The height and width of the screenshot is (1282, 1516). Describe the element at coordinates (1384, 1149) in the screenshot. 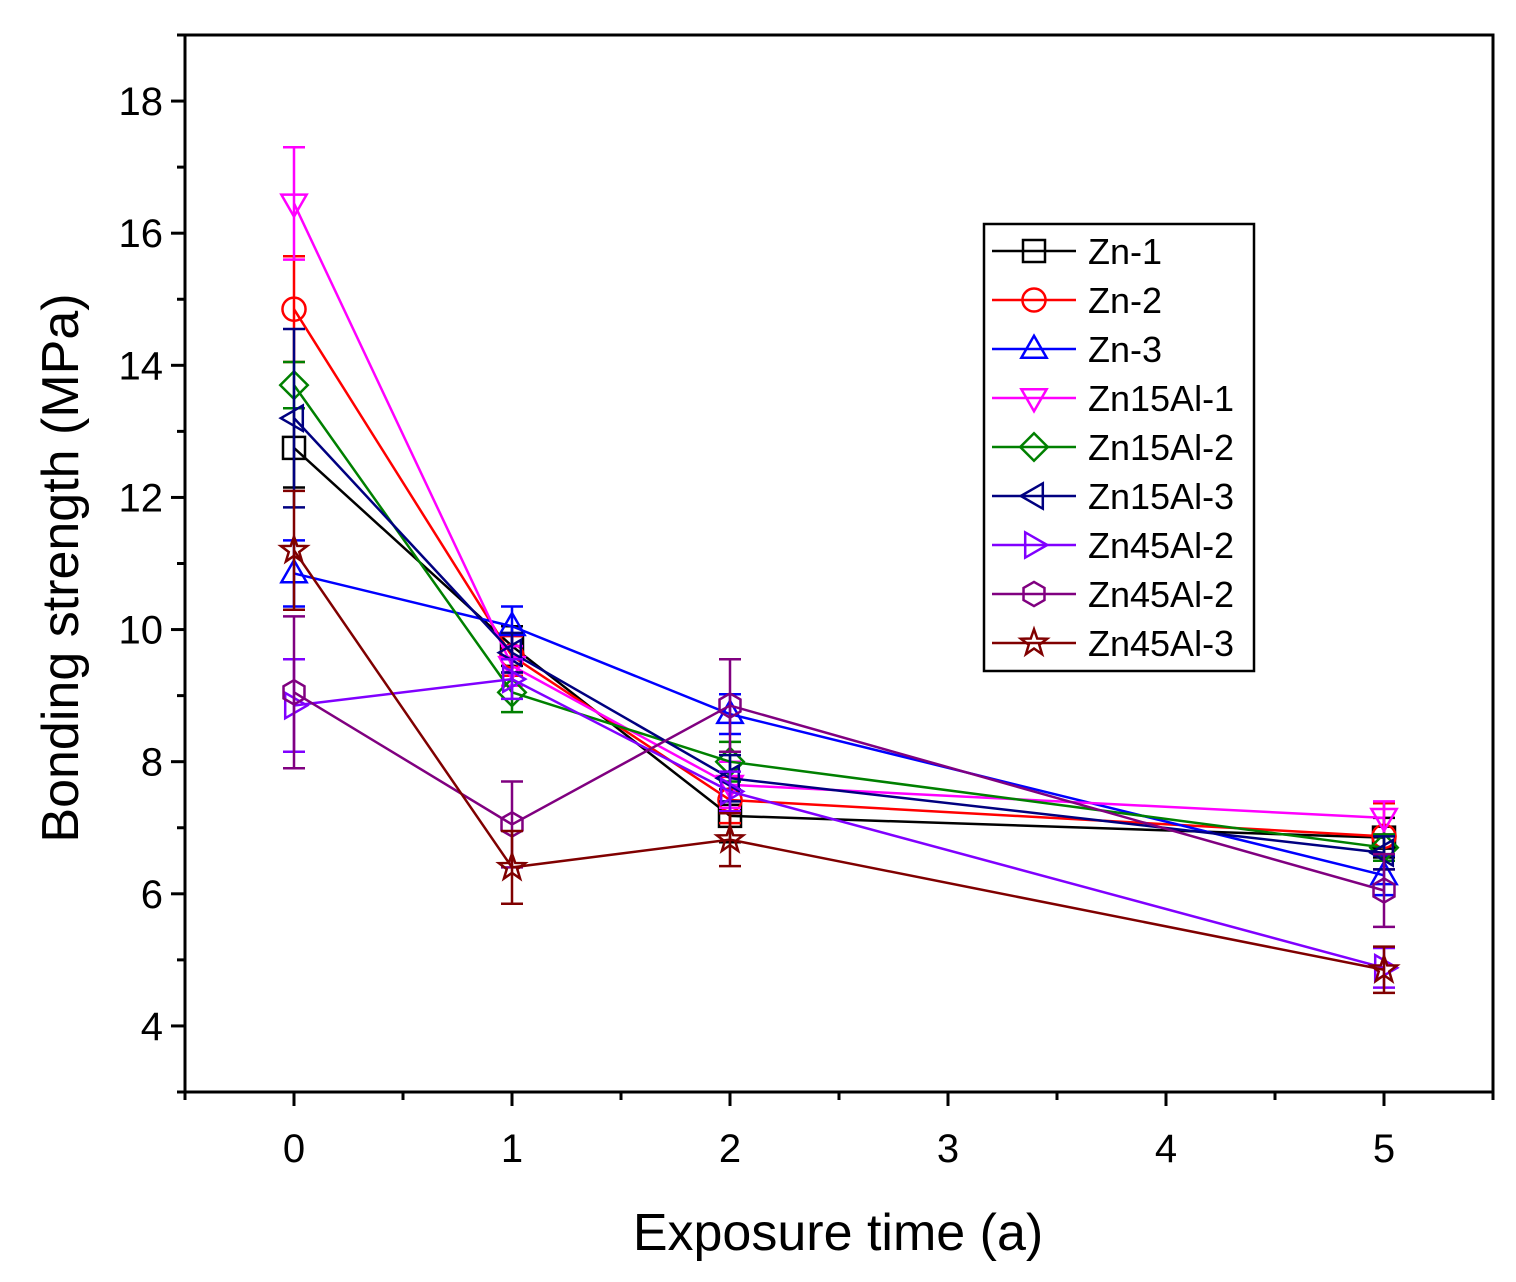

I see `x-tick-label-5: 5` at that location.